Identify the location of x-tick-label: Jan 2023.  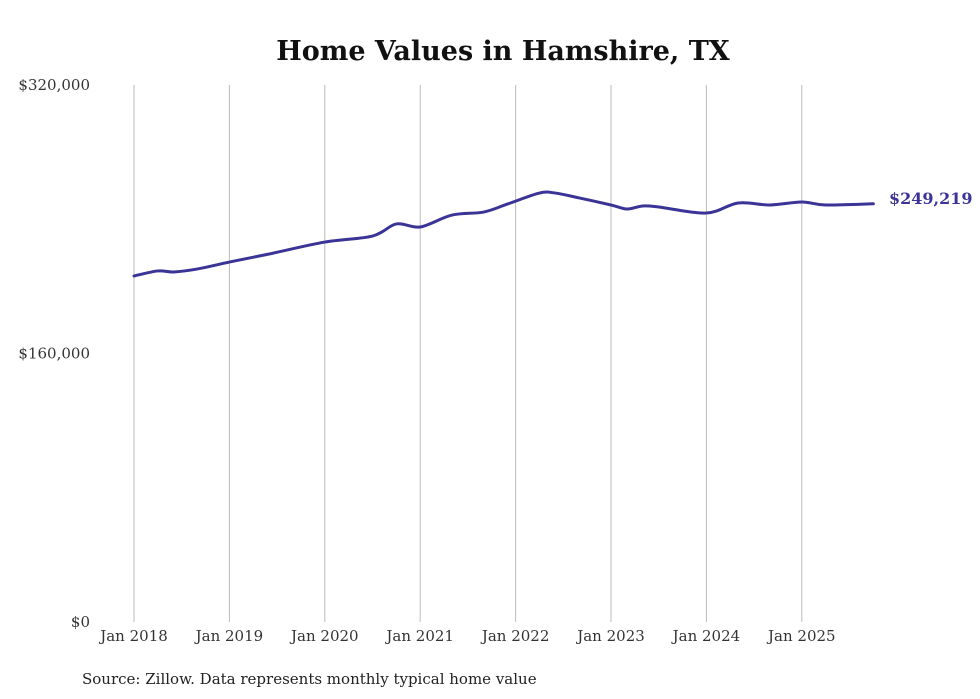
(610, 636).